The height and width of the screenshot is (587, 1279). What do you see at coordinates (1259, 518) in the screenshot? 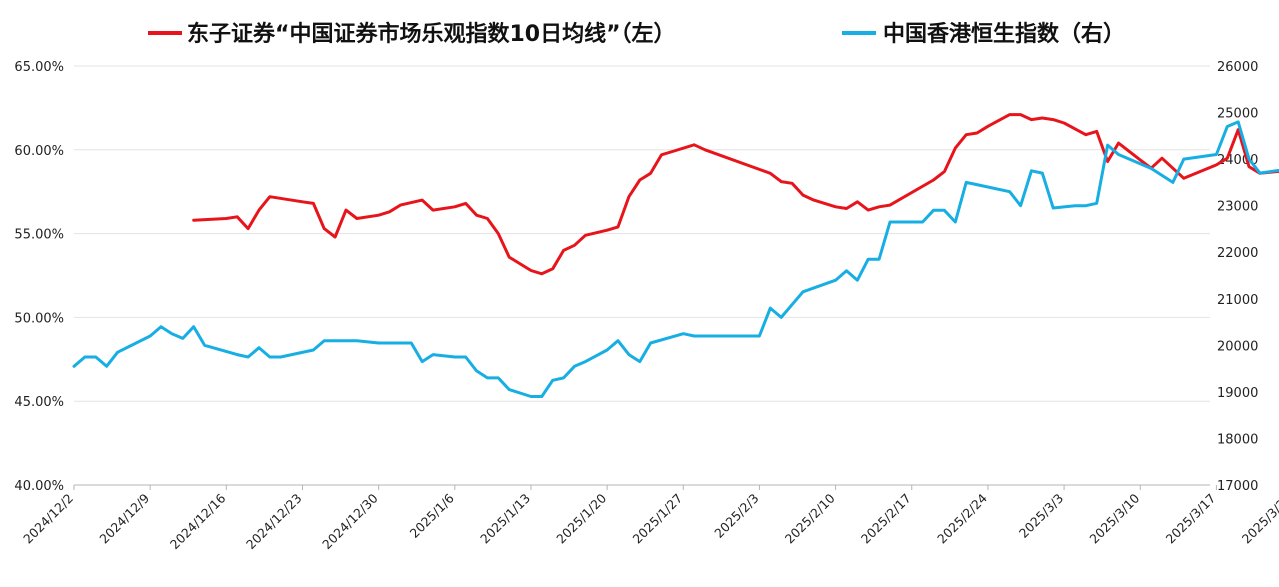
I see `x-tick-label: 2025/3/24` at bounding box center [1259, 518].